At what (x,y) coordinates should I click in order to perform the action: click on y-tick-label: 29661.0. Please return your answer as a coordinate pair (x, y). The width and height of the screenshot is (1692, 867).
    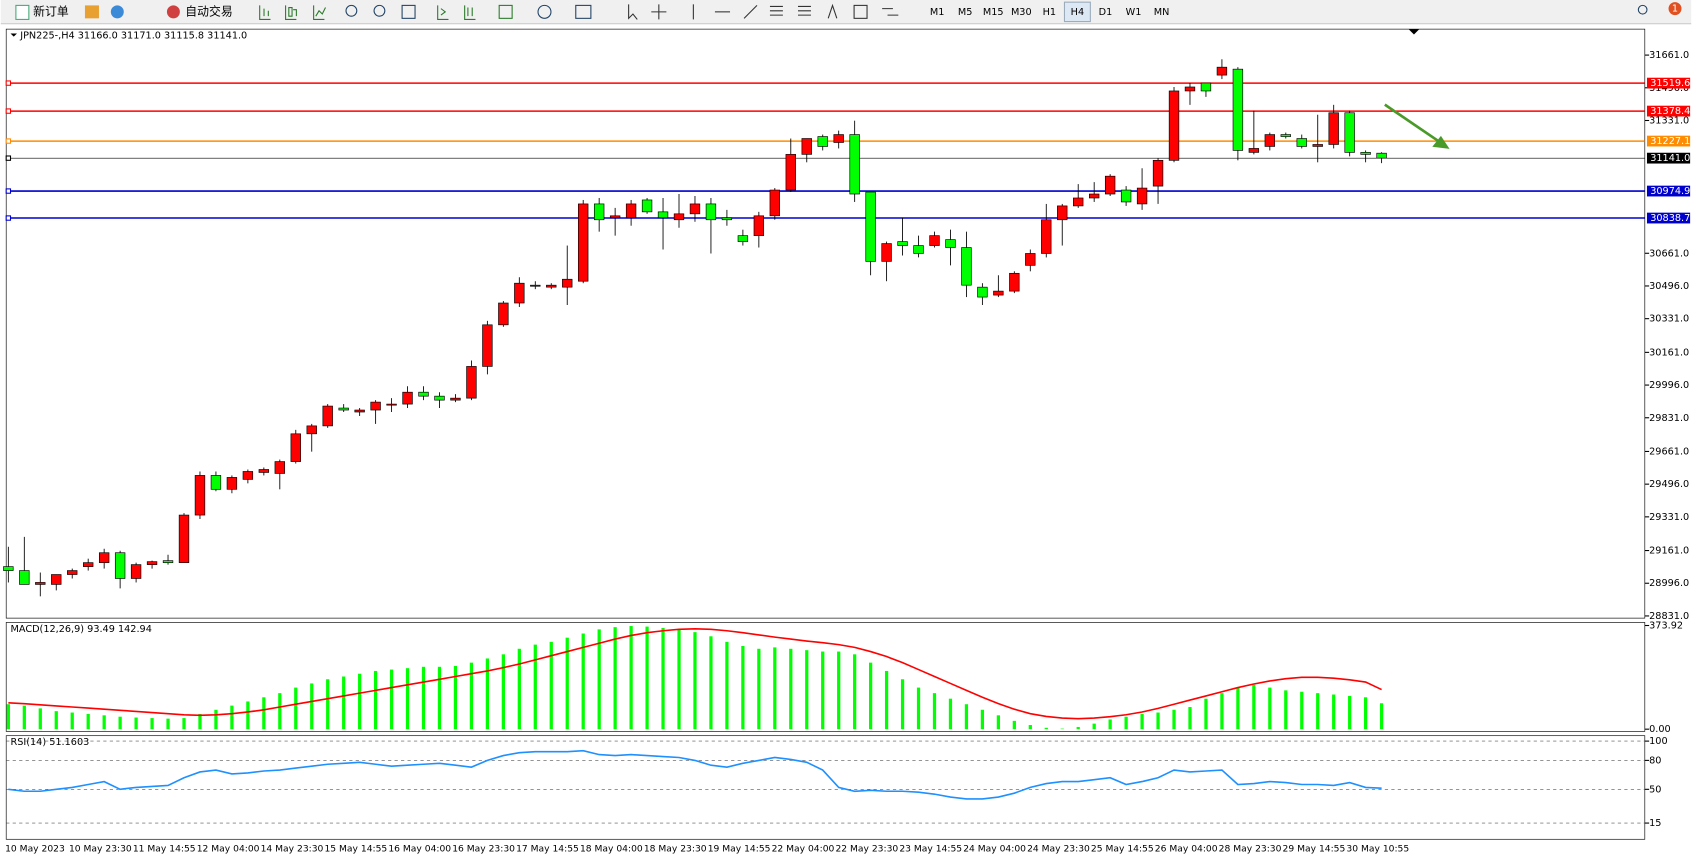
    Looking at the image, I should click on (1669, 451).